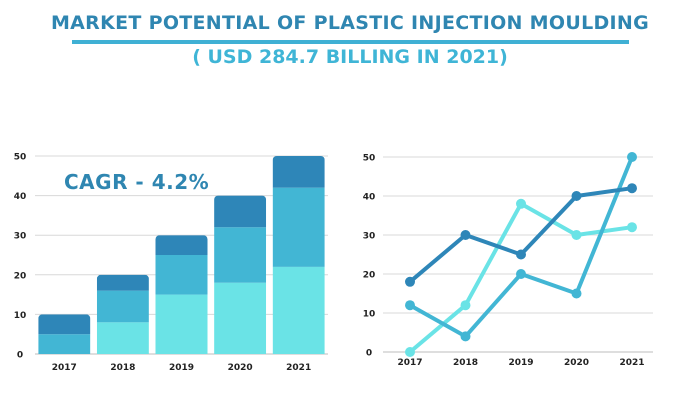 Image resolution: width=700 pixels, height=400 pixels. I want to click on bar-x-tick-label: 2019, so click(181, 368).